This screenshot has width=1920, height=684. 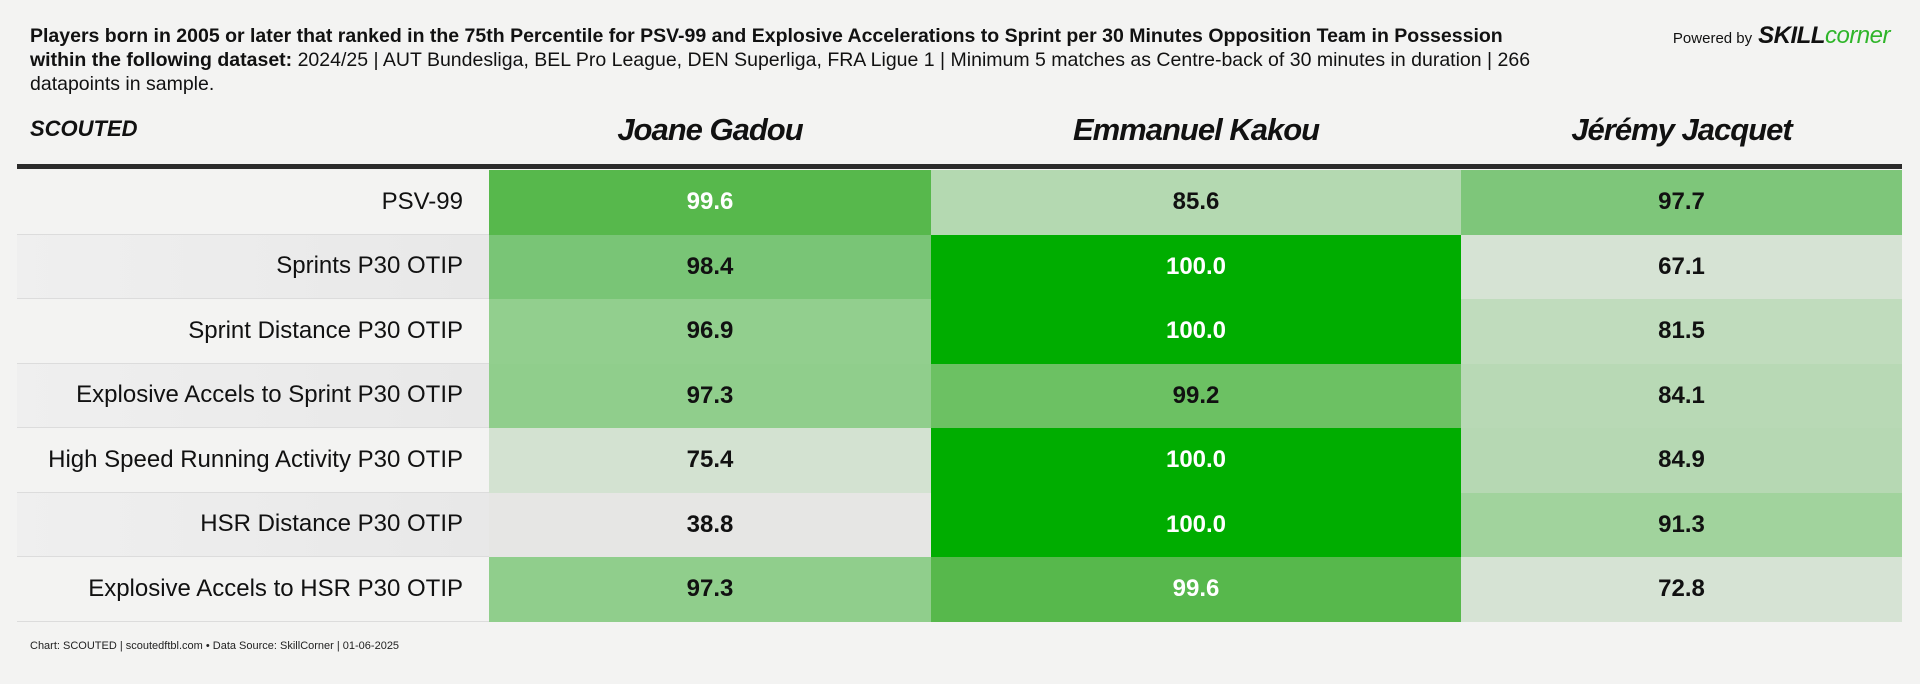 I want to click on brand-skill: SKILL, so click(x=1791, y=35).